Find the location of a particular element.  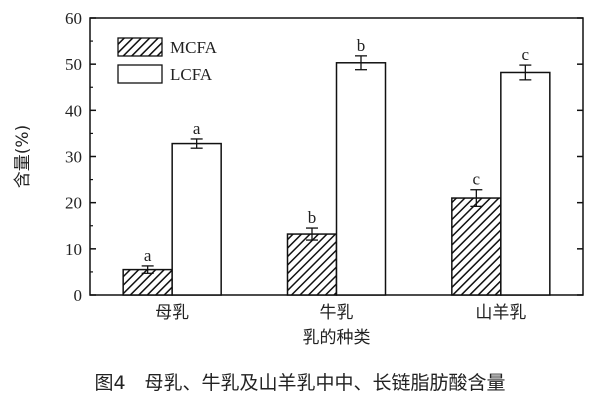

y-tick-label: 30 is located at coordinates (73, 157).